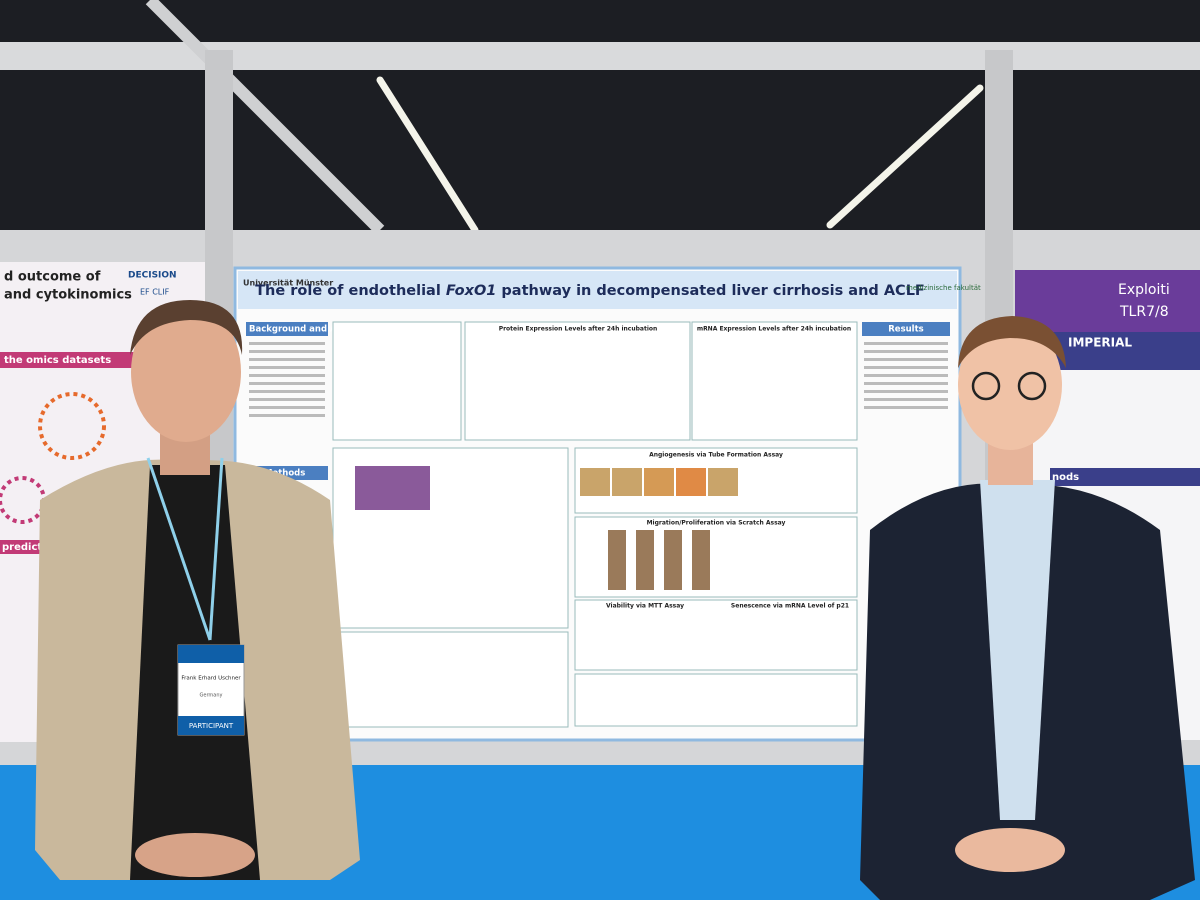 The width and height of the screenshot is (1200, 900). Describe the element at coordinates (68, 295) in the screenshot. I see `poster-text: and cytokinomics` at that location.